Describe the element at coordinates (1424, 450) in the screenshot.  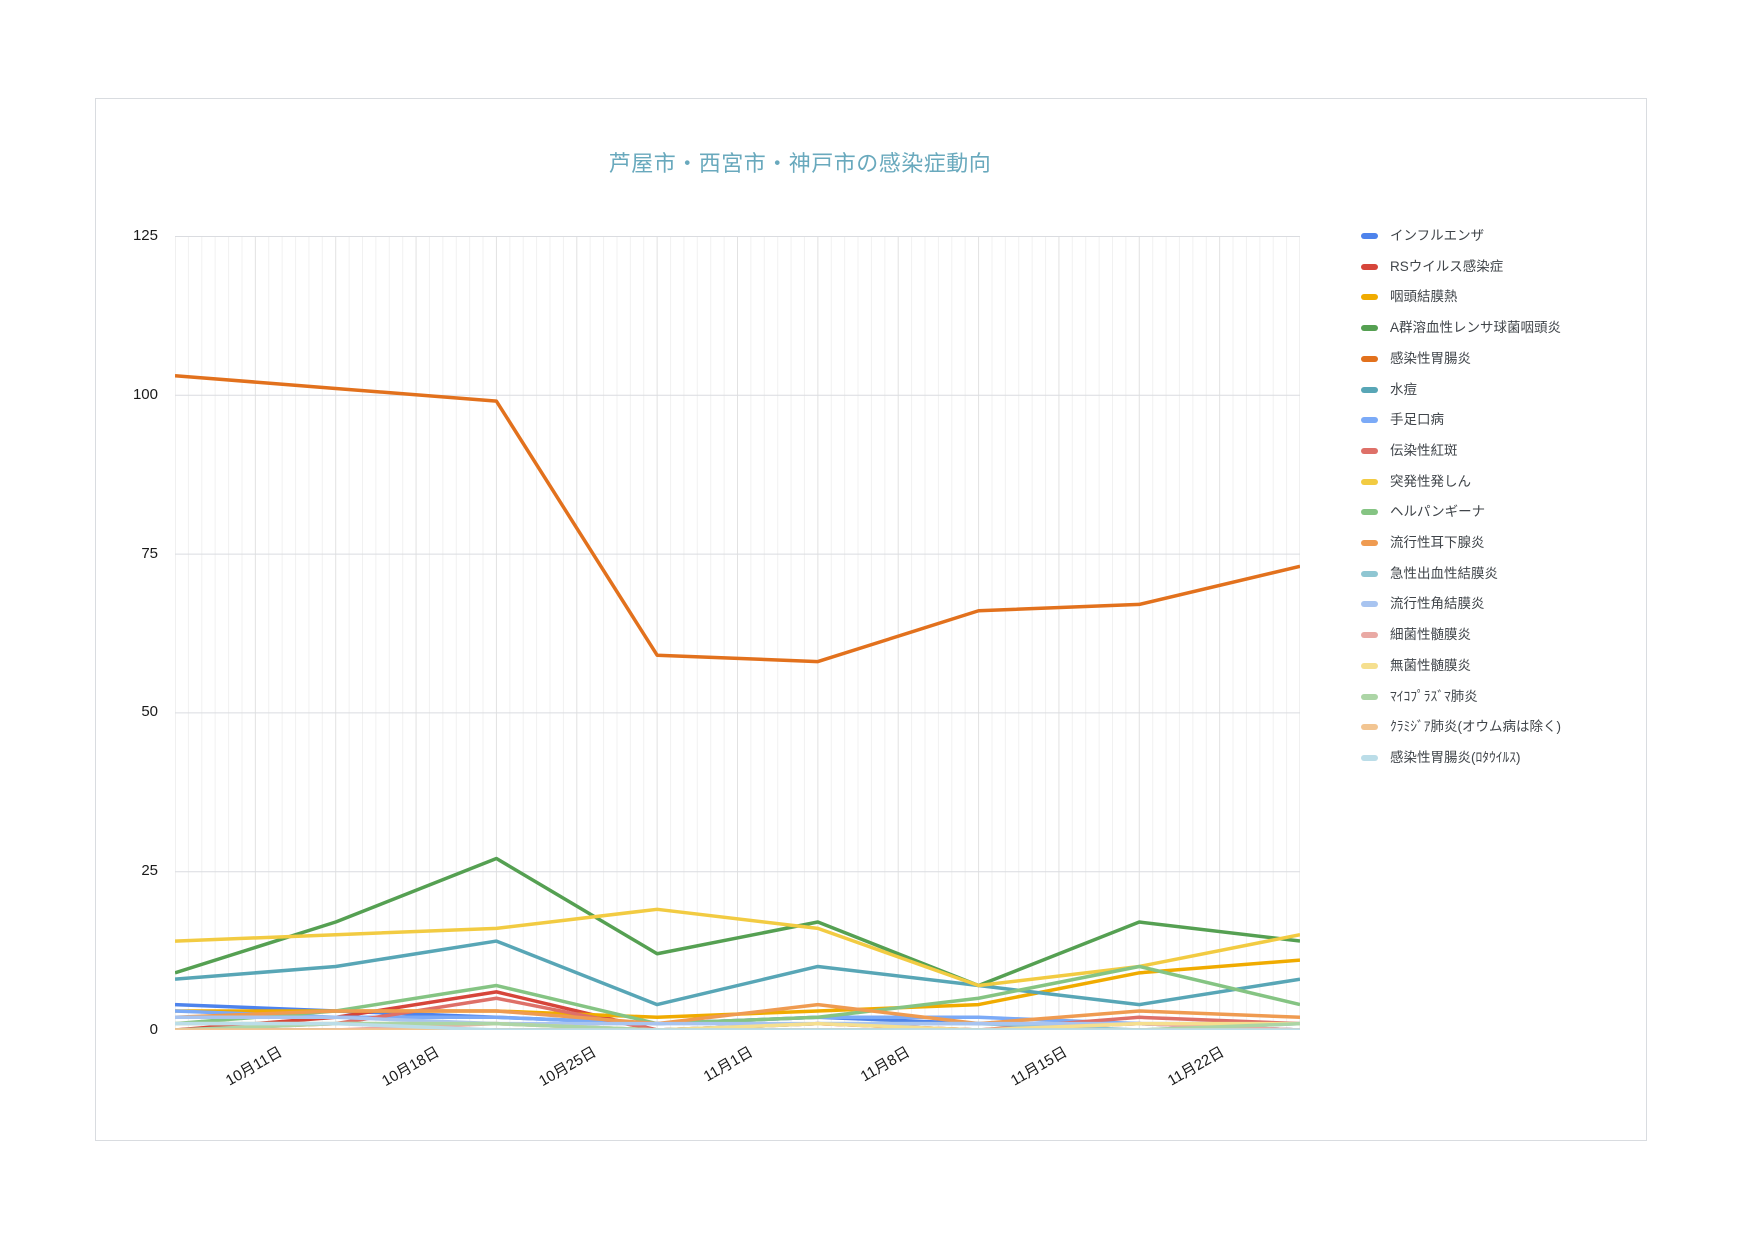
I see `legend-item-label: 伝染性紅斑` at that location.